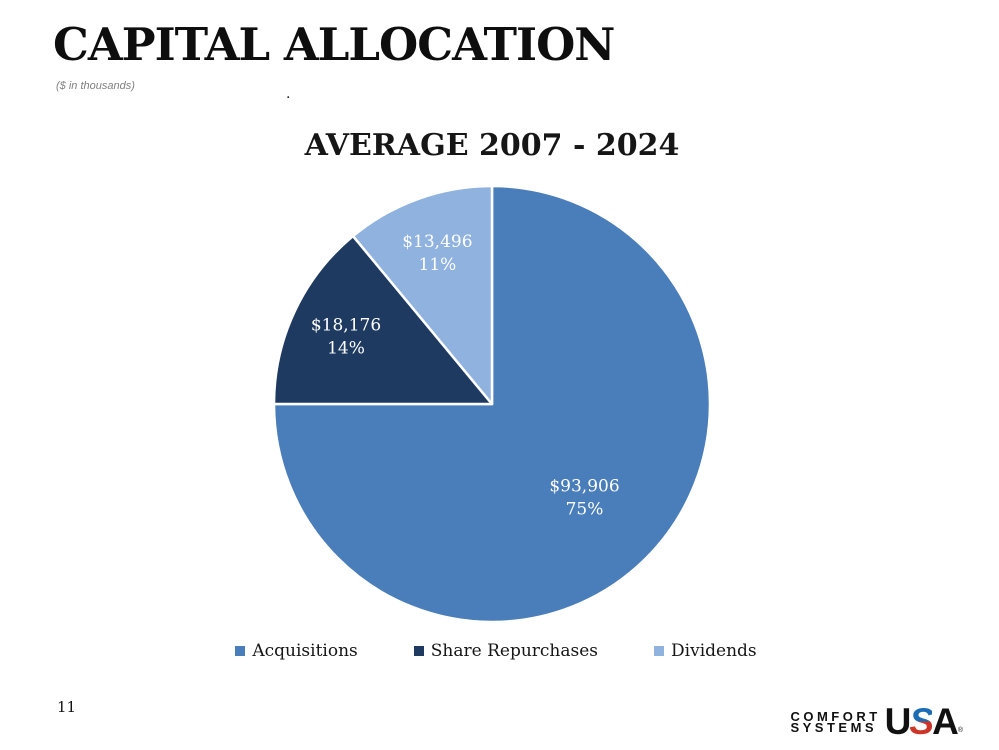 The width and height of the screenshot is (999, 750). What do you see at coordinates (960, 730) in the screenshot?
I see `registered-trademark-icon: ®` at bounding box center [960, 730].